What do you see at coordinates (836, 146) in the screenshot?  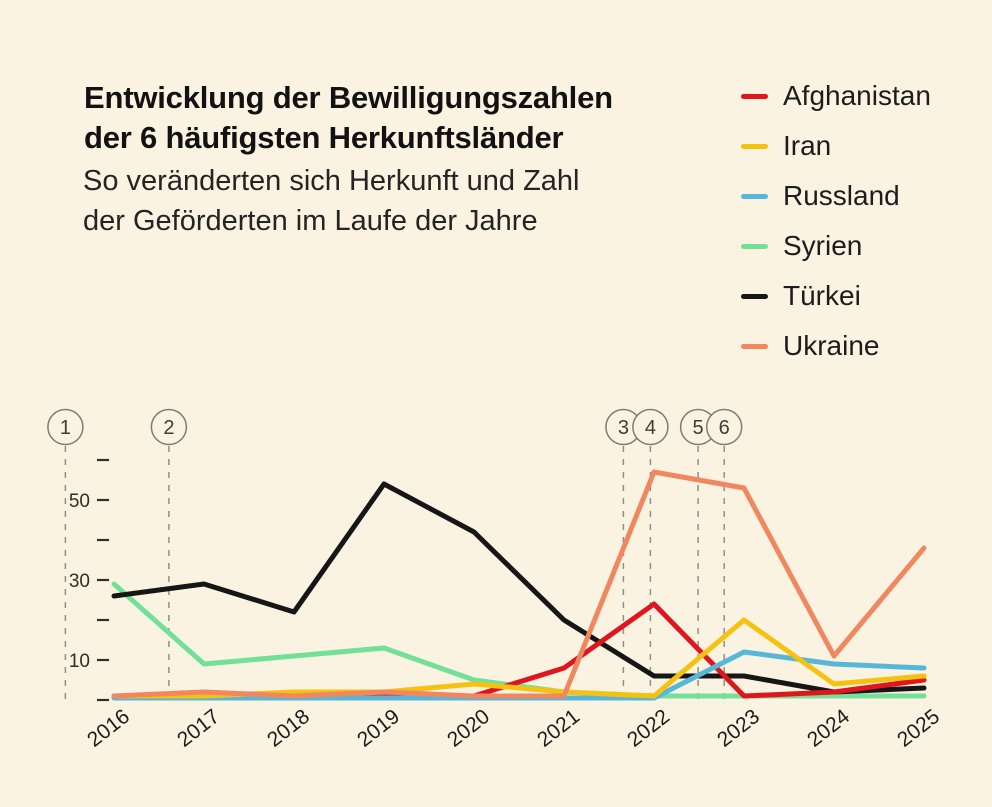 I see `legend-item-iran: Iran` at bounding box center [836, 146].